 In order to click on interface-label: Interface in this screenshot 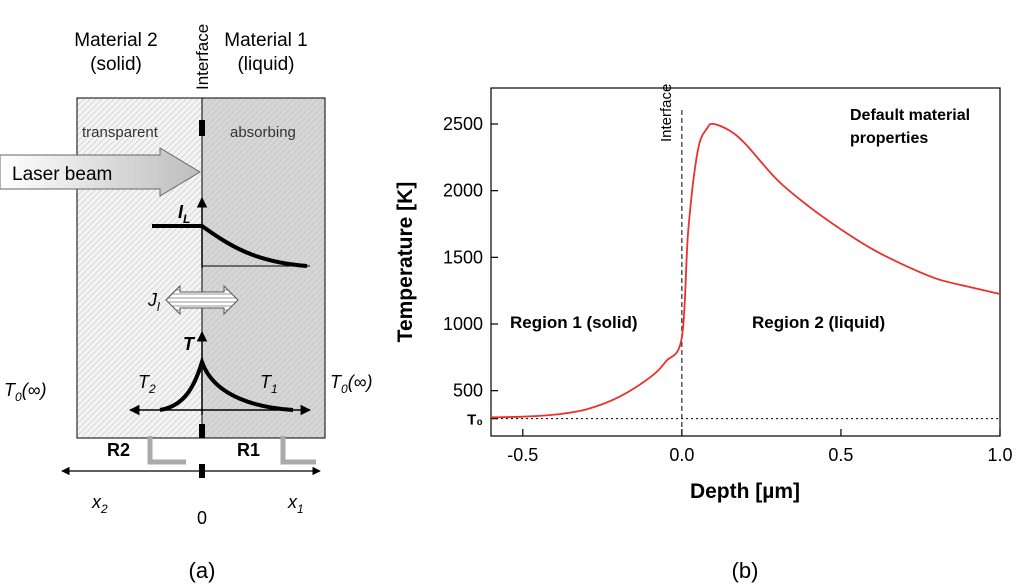, I will do `click(202, 57)`.